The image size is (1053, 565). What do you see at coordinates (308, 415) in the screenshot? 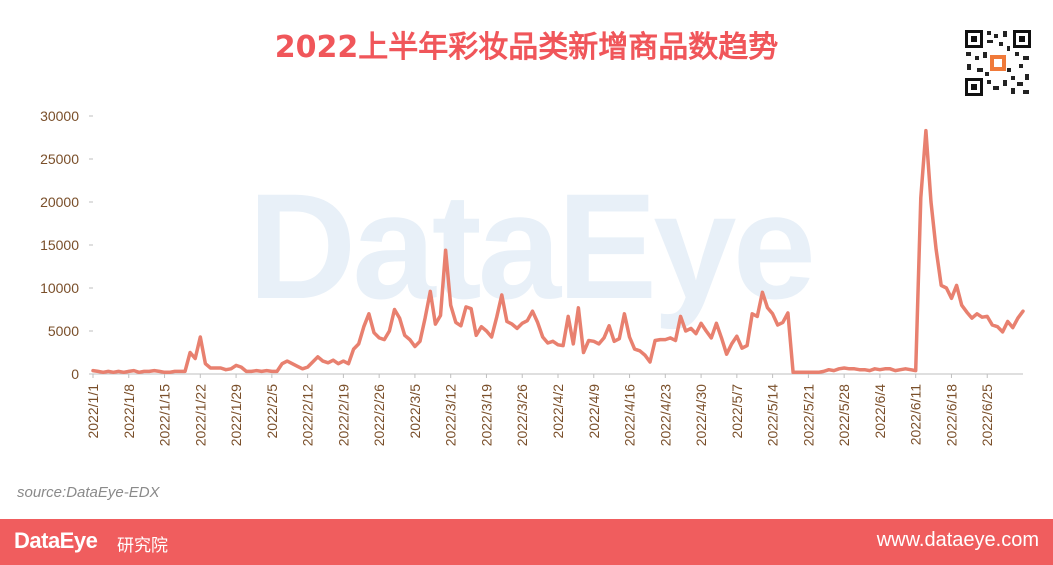
I see `x-tick-label: 2022/2/12` at bounding box center [308, 415].